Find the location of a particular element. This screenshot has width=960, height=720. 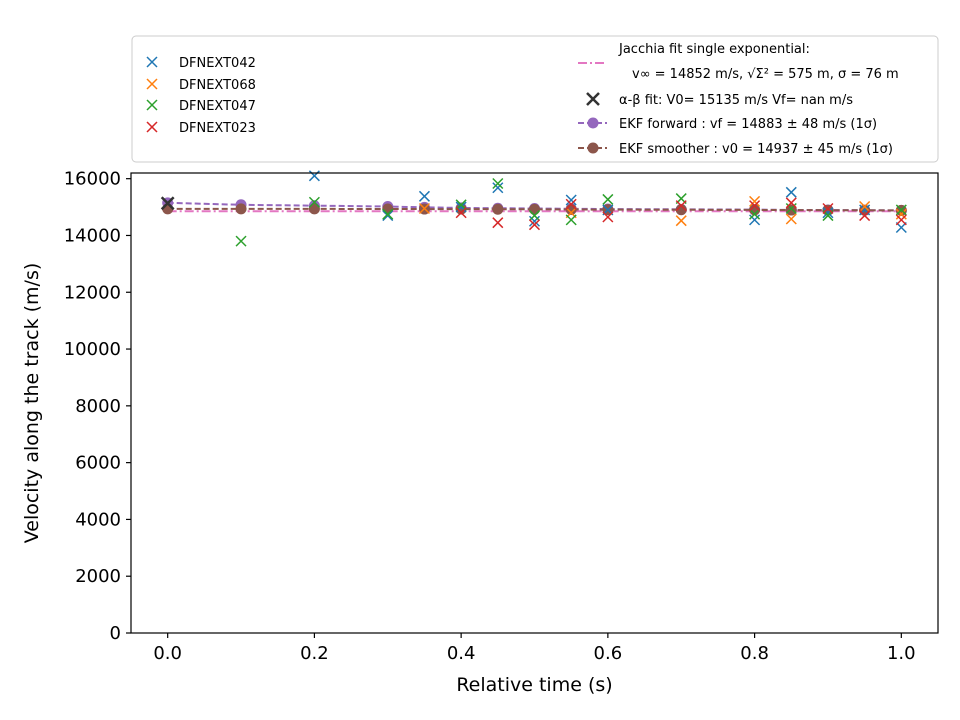

ekf-smoother-line is located at coordinates (534, 209).